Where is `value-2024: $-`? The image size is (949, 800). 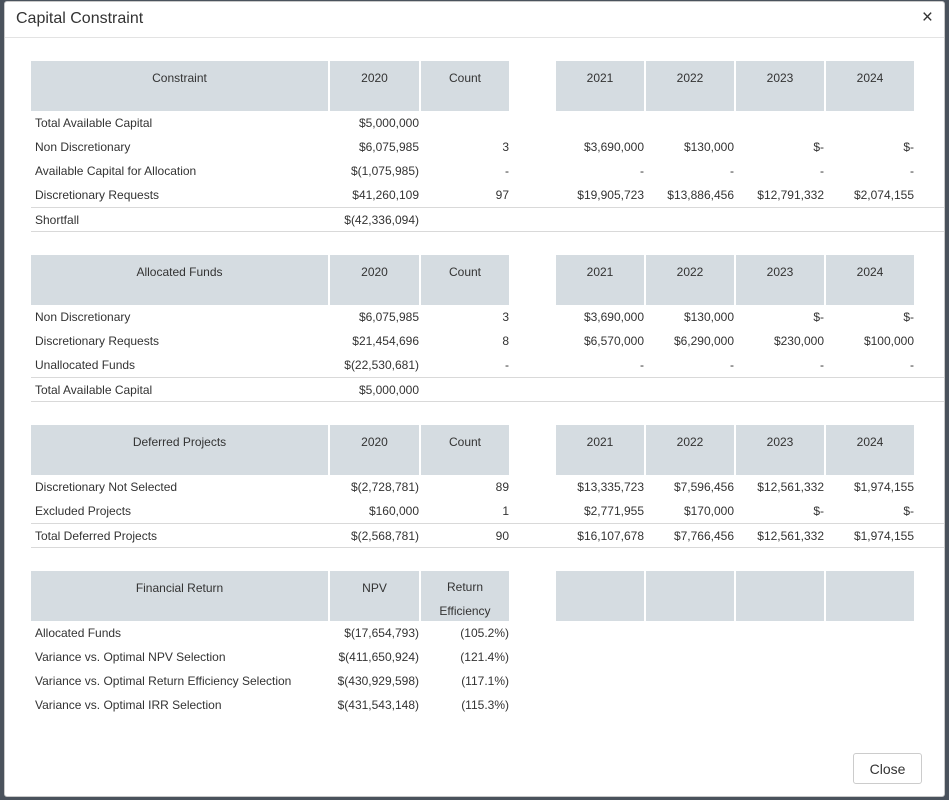 value-2024: $- is located at coordinates (908, 317).